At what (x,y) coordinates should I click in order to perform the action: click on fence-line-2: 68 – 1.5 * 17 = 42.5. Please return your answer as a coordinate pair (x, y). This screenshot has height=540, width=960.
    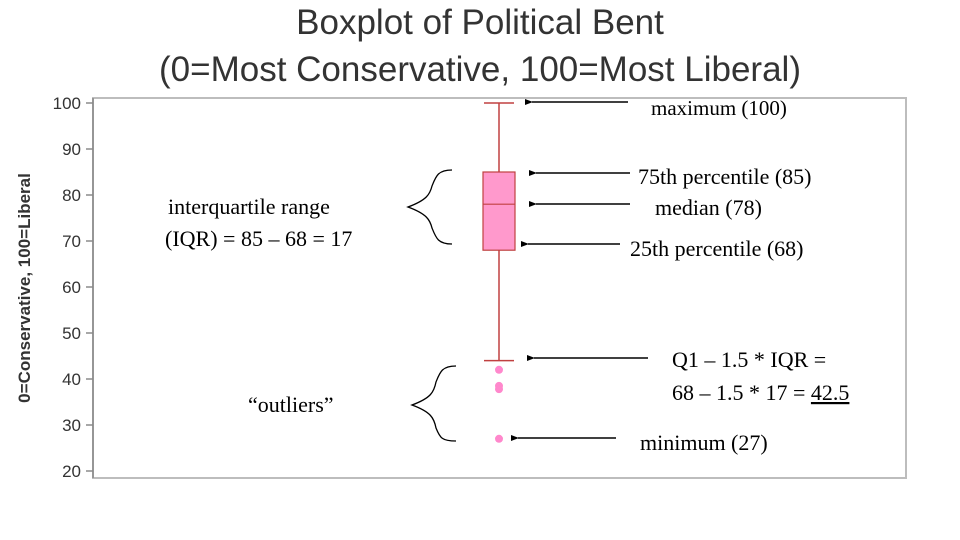
    Looking at the image, I should click on (760, 392).